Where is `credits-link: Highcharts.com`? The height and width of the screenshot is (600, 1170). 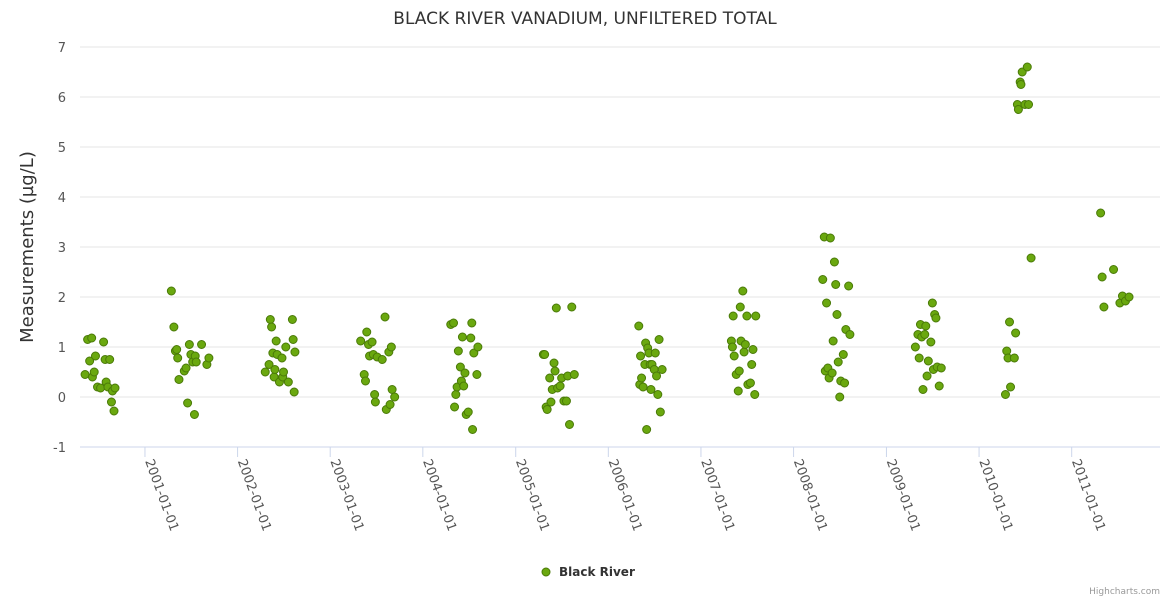 credits-link: Highcharts.com is located at coordinates (1124, 592).